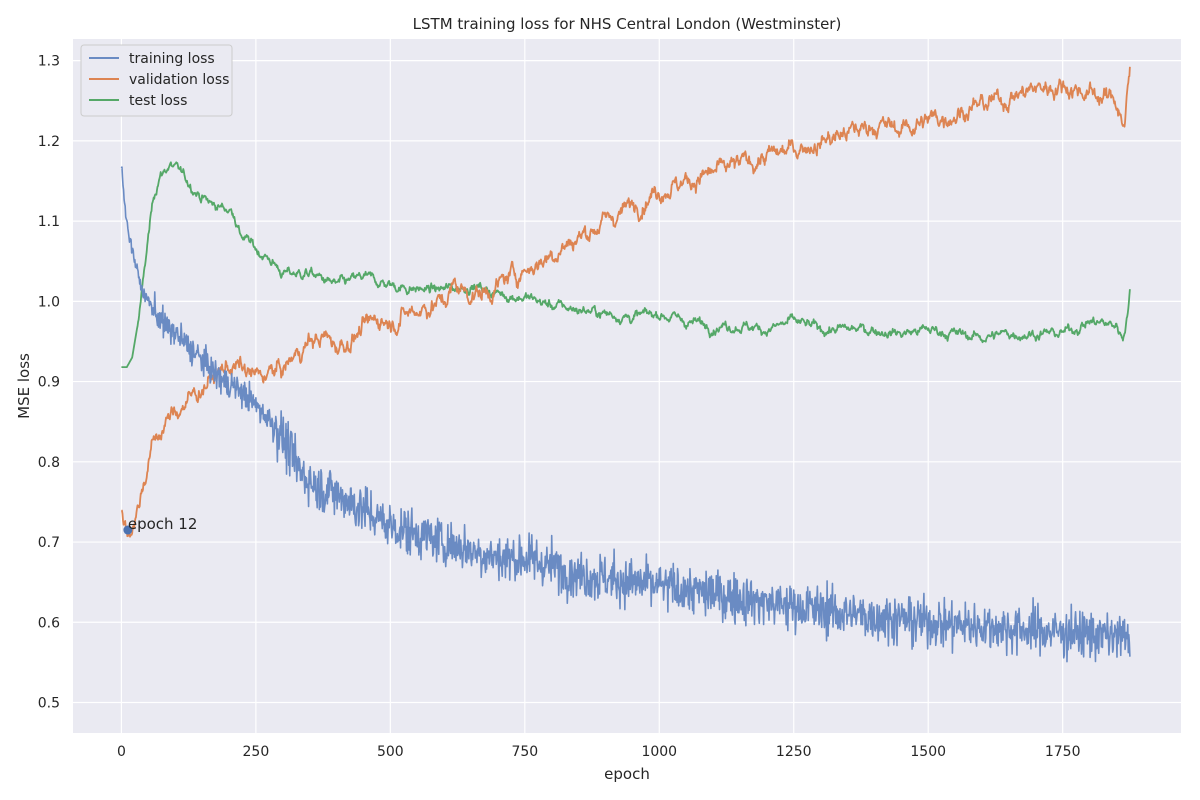  What do you see at coordinates (49, 463) in the screenshot?
I see `y-tick-label: 0.8` at bounding box center [49, 463].